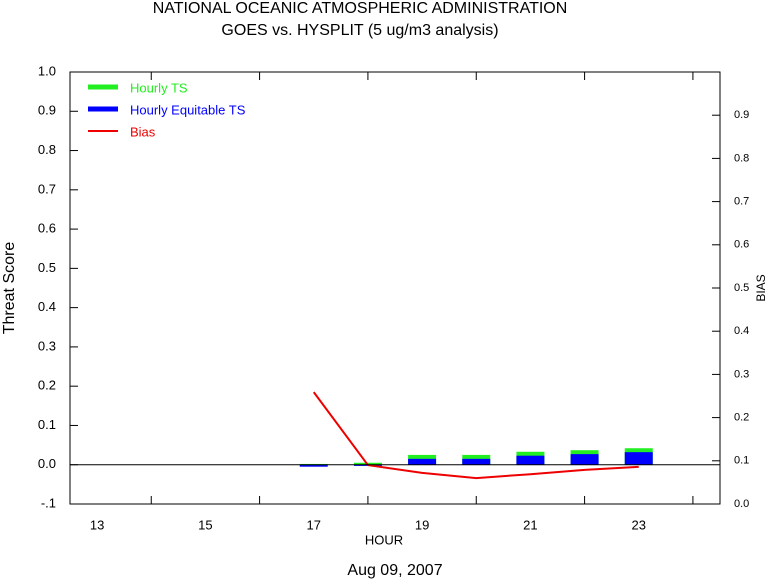 The image size is (767, 580). What do you see at coordinates (394, 570) in the screenshot?
I see `date-label: Aug 09, 2007` at bounding box center [394, 570].